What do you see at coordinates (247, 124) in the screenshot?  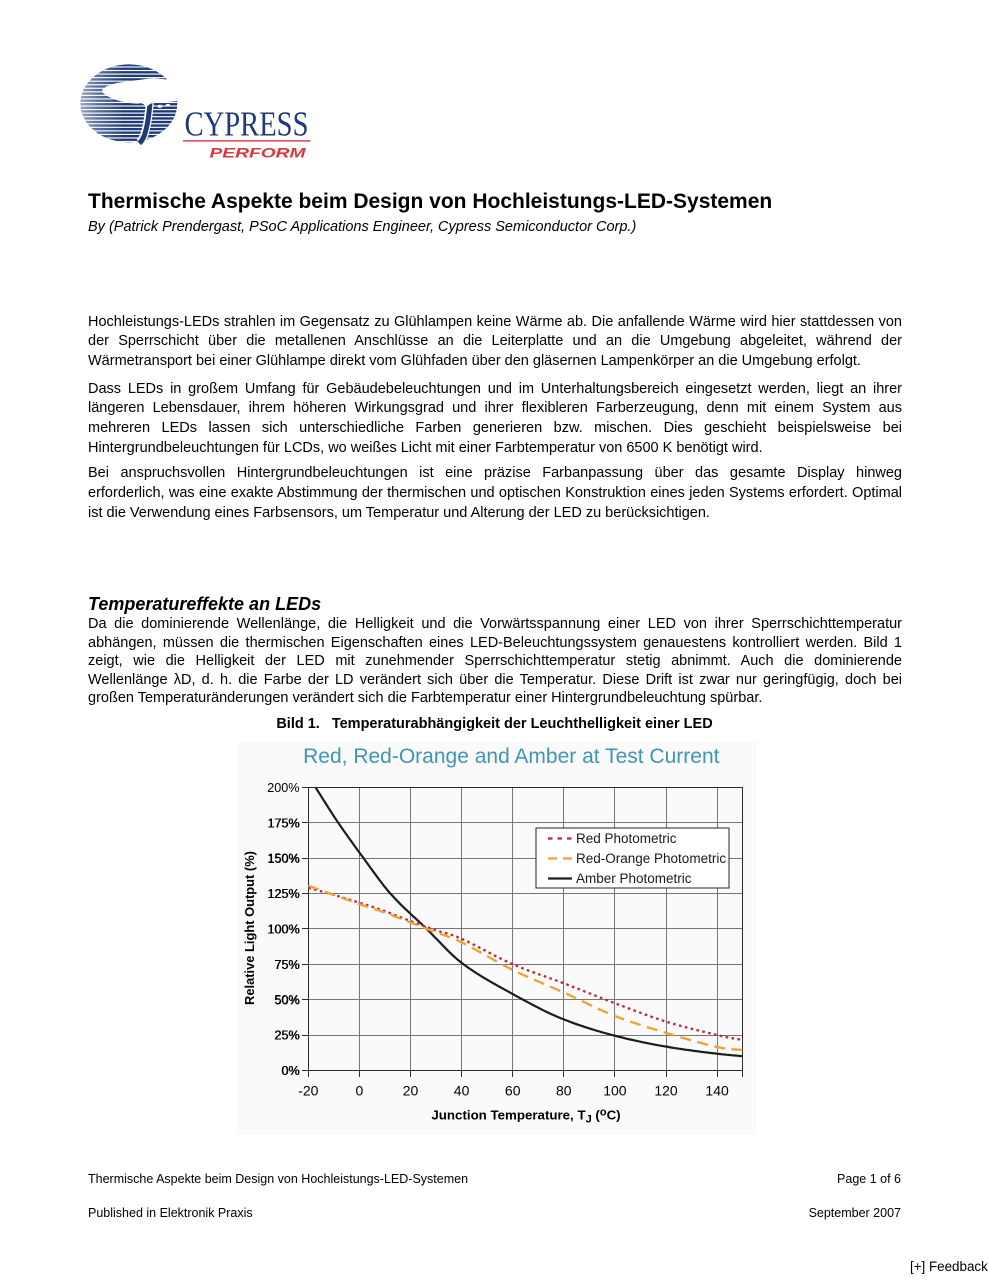 I see `svg-text: CYPRESS` at bounding box center [247, 124].